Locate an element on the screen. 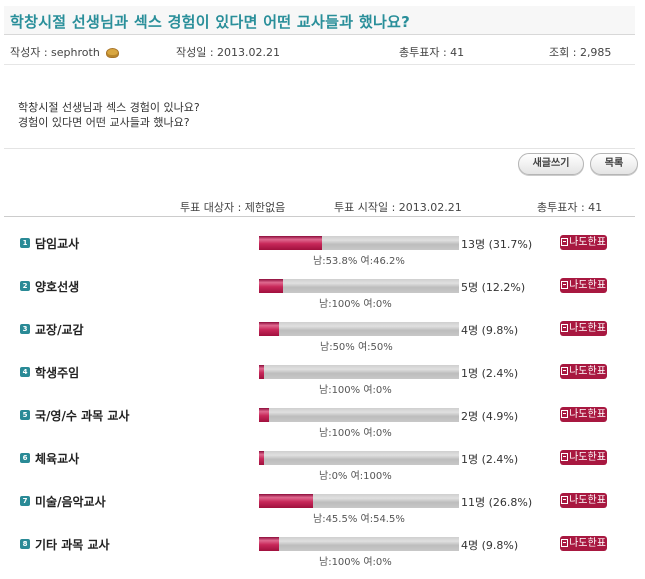 The image size is (645, 579). gender-ratio: 남:53.8% 여:46.2% is located at coordinates (359, 261).